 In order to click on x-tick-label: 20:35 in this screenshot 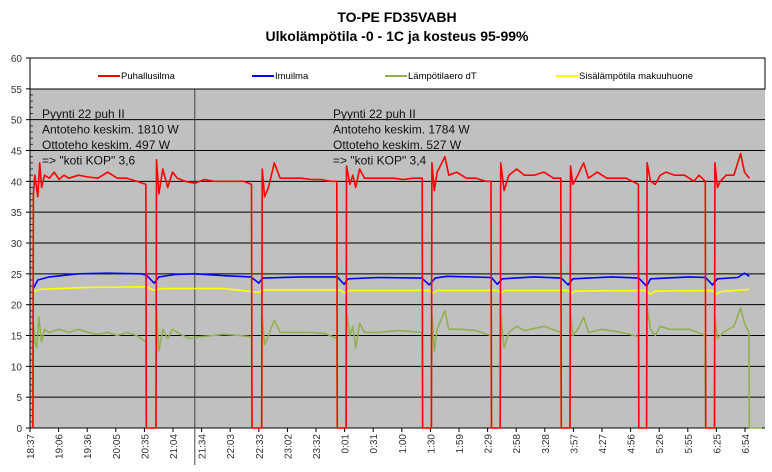, I will do `click(145, 446)`.